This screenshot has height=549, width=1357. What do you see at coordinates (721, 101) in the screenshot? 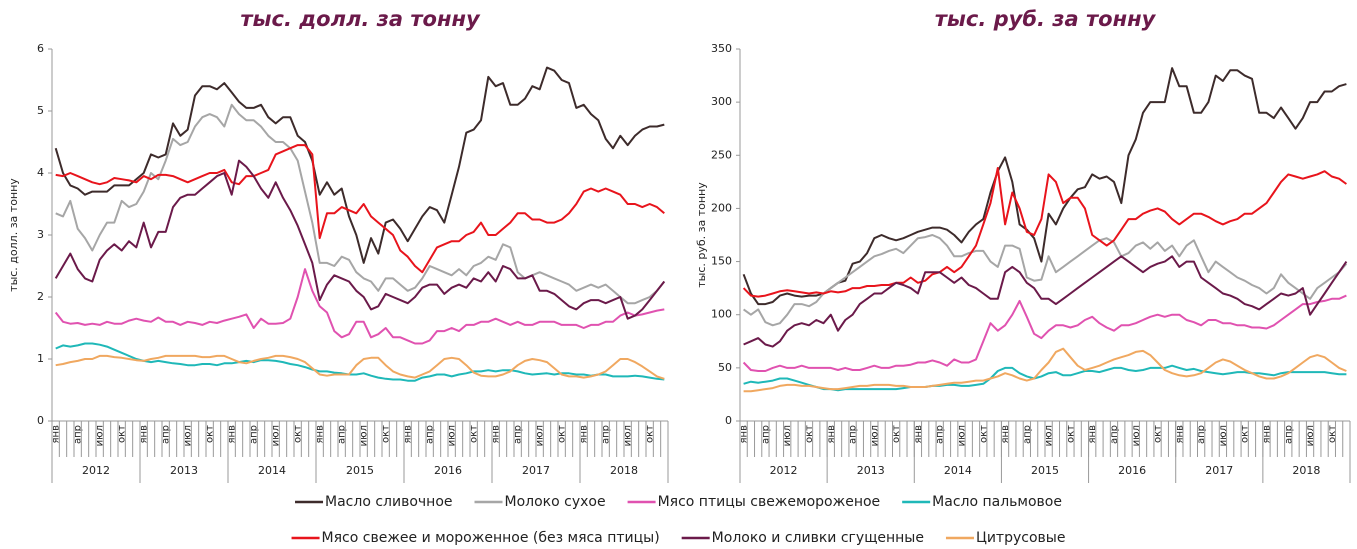
I see `y-tick-label: 300` at bounding box center [721, 101].